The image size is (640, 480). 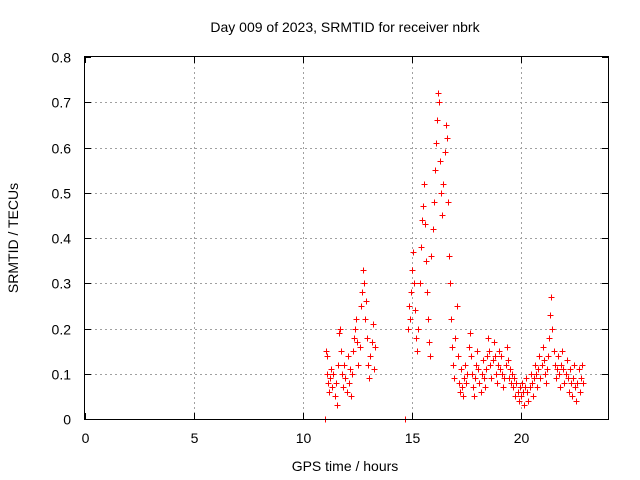 What do you see at coordinates (62, 194) in the screenshot?
I see `y-tick-label: 0.5` at bounding box center [62, 194].